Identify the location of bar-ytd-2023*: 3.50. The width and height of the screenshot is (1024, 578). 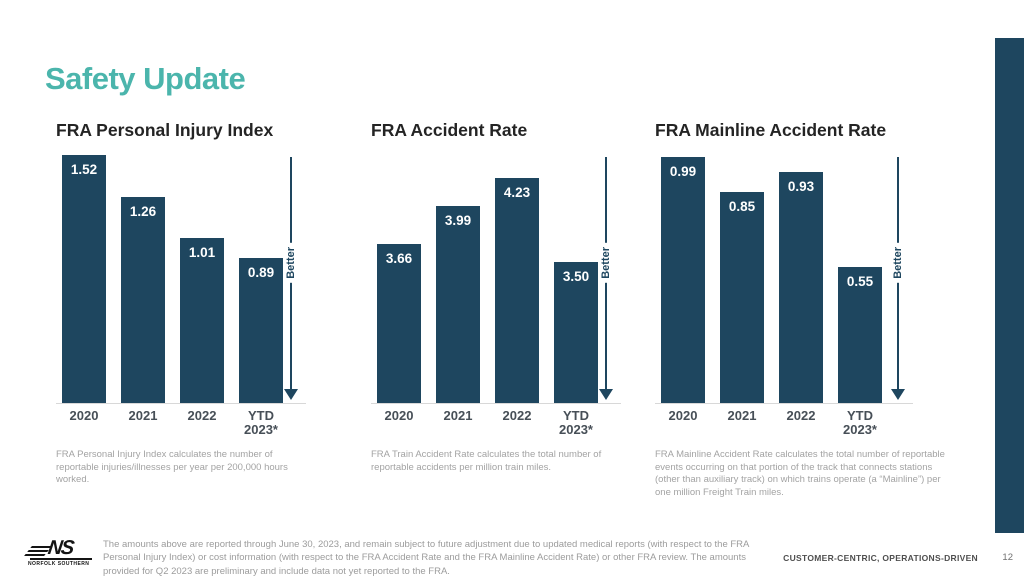
(576, 332).